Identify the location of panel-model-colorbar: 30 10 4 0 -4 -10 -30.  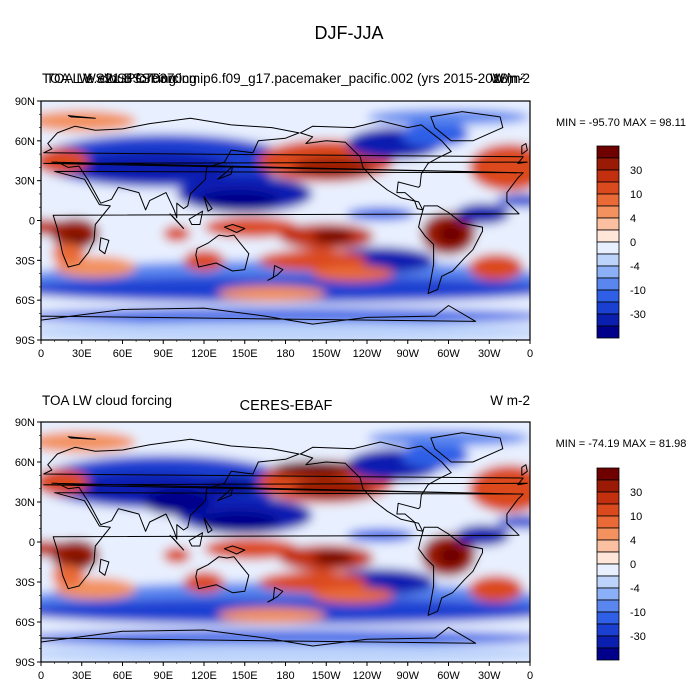
(621, 242).